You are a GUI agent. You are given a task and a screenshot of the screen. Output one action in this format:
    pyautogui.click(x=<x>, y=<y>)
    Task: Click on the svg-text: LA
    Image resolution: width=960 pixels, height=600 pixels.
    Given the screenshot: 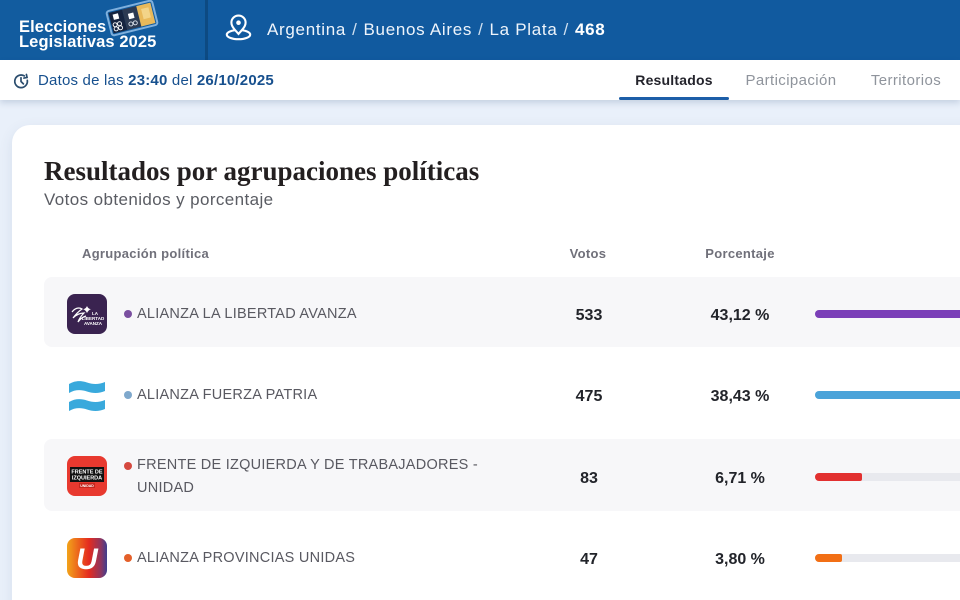 What is the action you would take?
    pyautogui.click(x=95, y=313)
    